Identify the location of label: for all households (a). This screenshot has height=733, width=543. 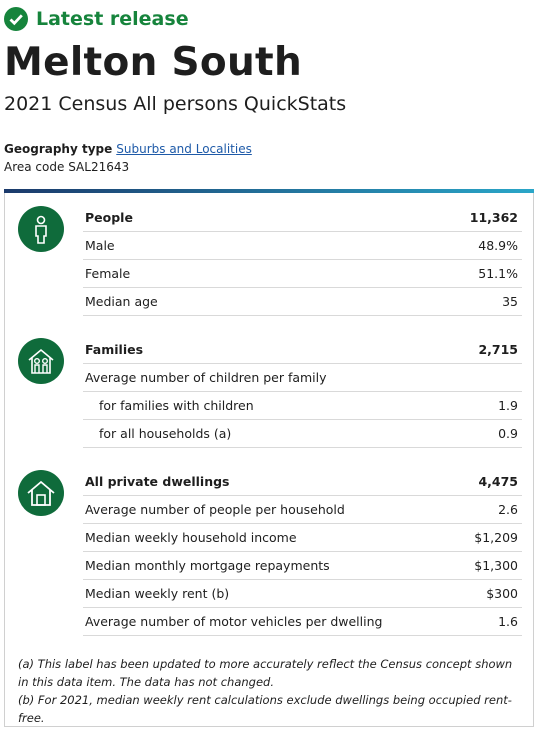
(165, 433).